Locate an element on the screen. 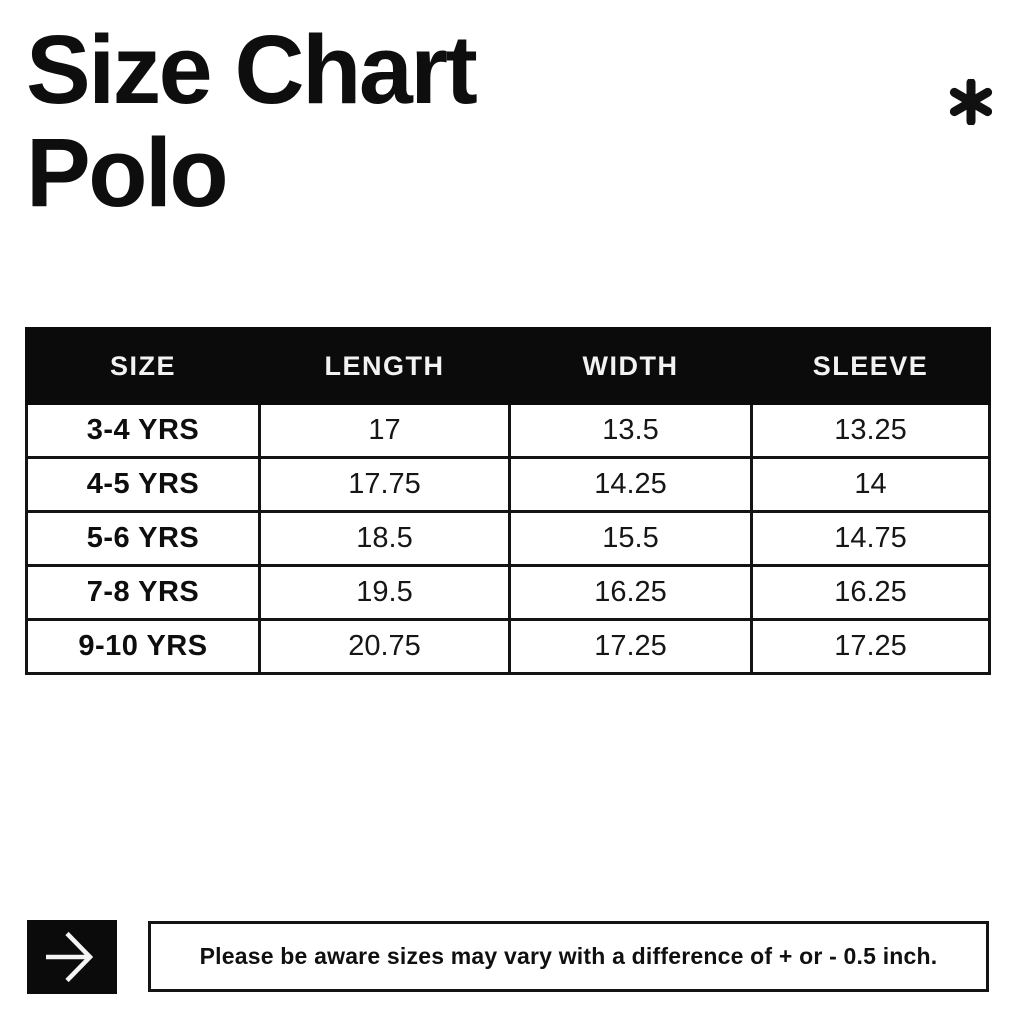 The height and width of the screenshot is (1024, 1024). table-row: 7-8 YRS 19.5 16.25 16.25 is located at coordinates (508, 592).